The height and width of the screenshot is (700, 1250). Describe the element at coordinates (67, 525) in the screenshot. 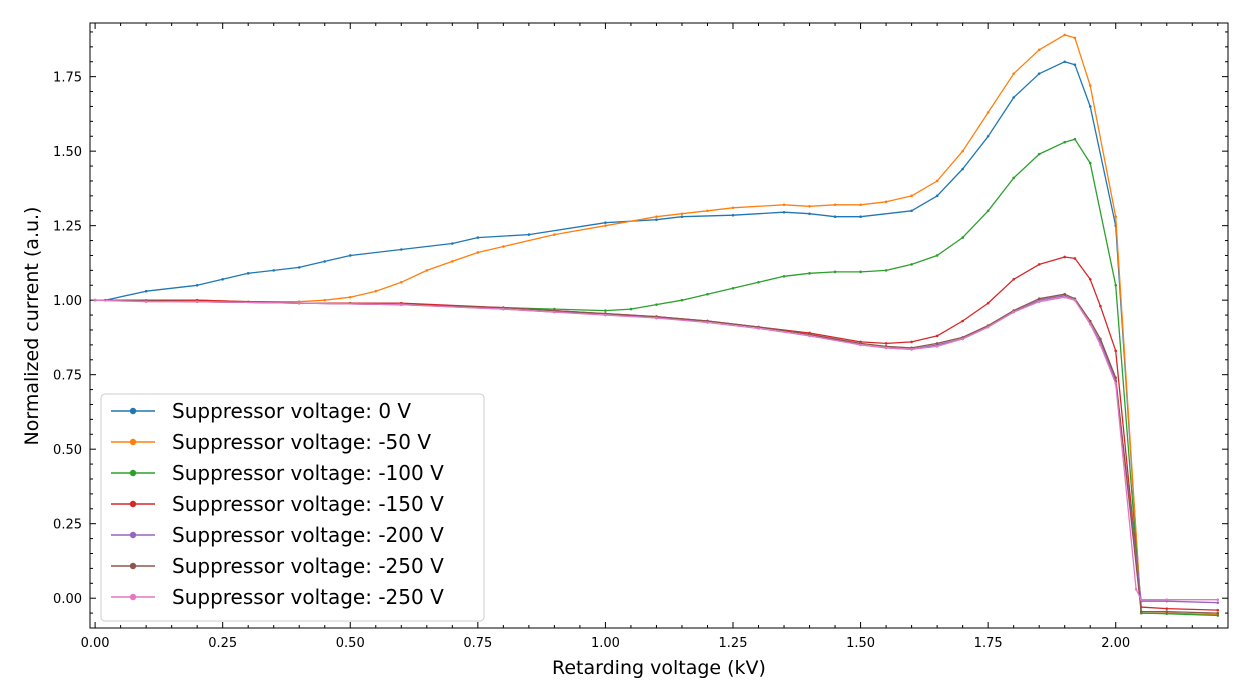

I see `y-tick-label: 0.25` at that location.